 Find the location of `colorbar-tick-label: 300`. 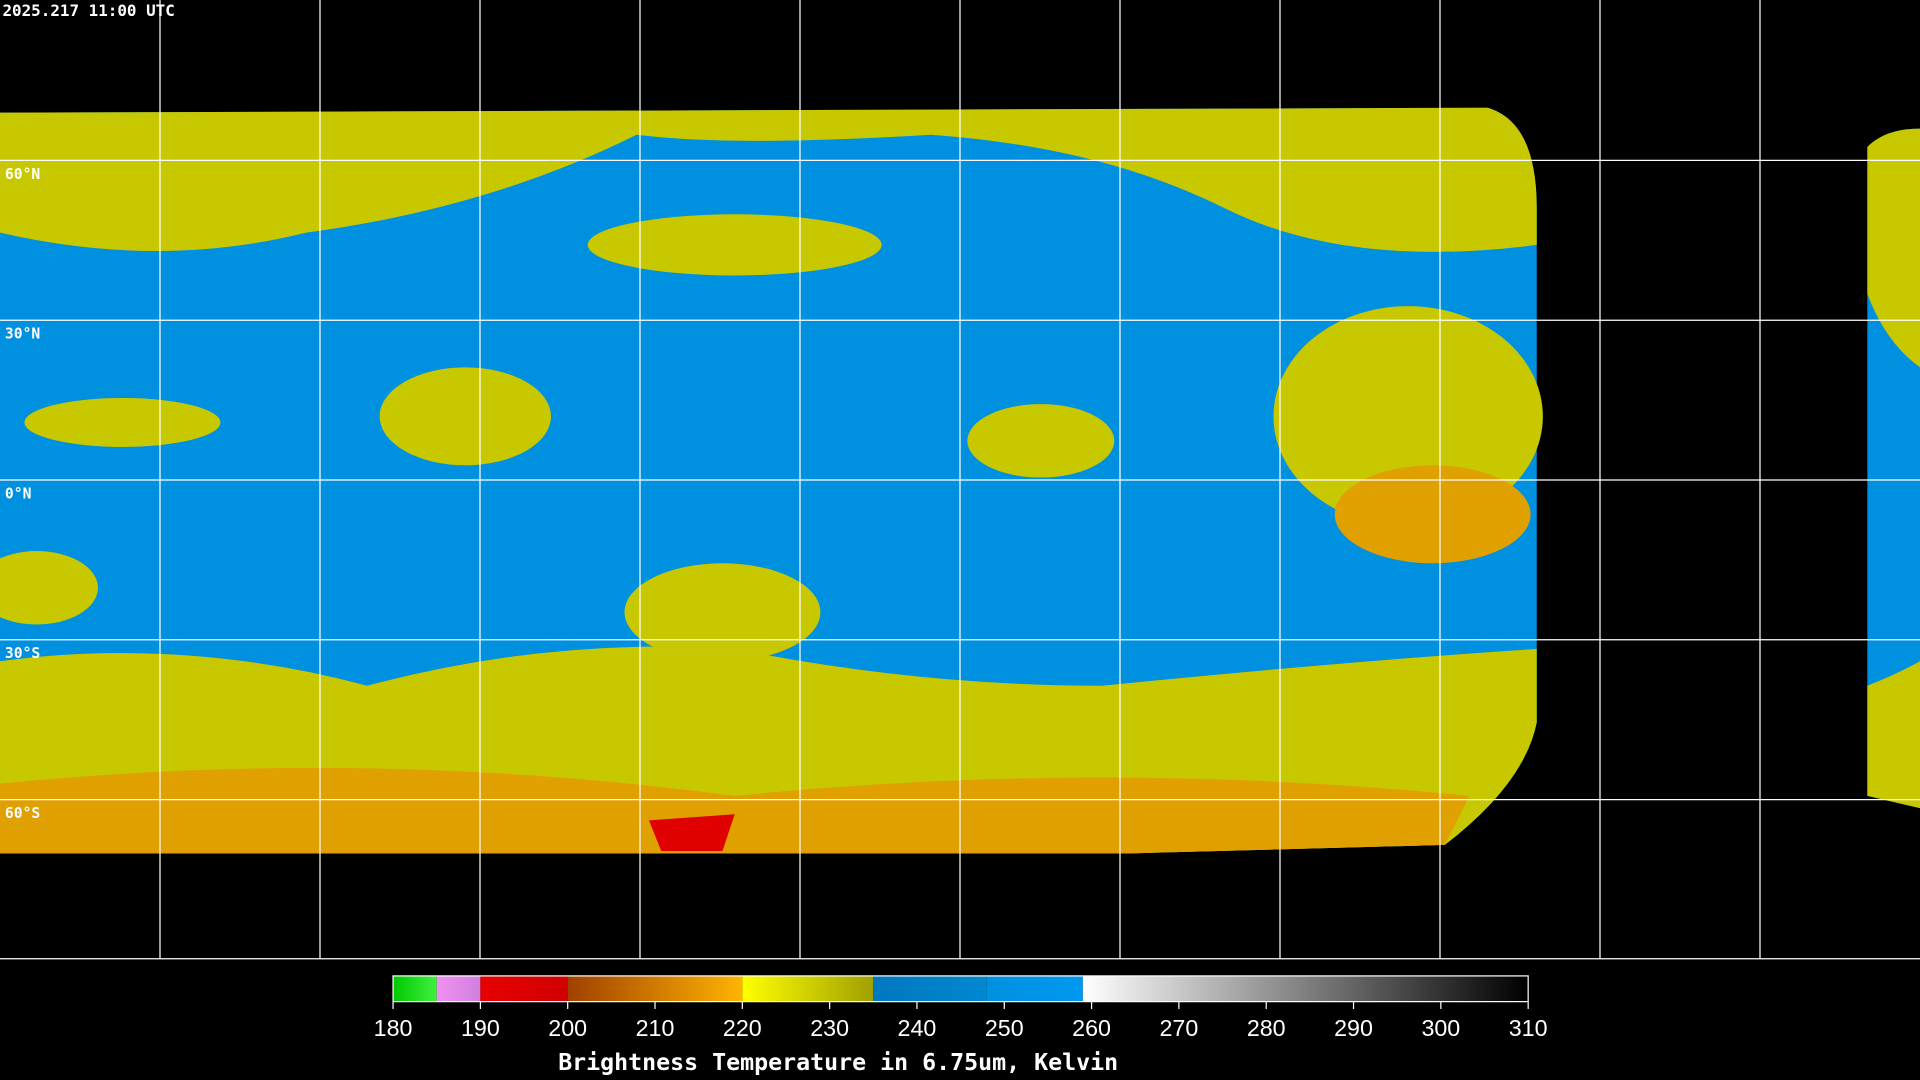

colorbar-tick-label: 300 is located at coordinates (1440, 1028).